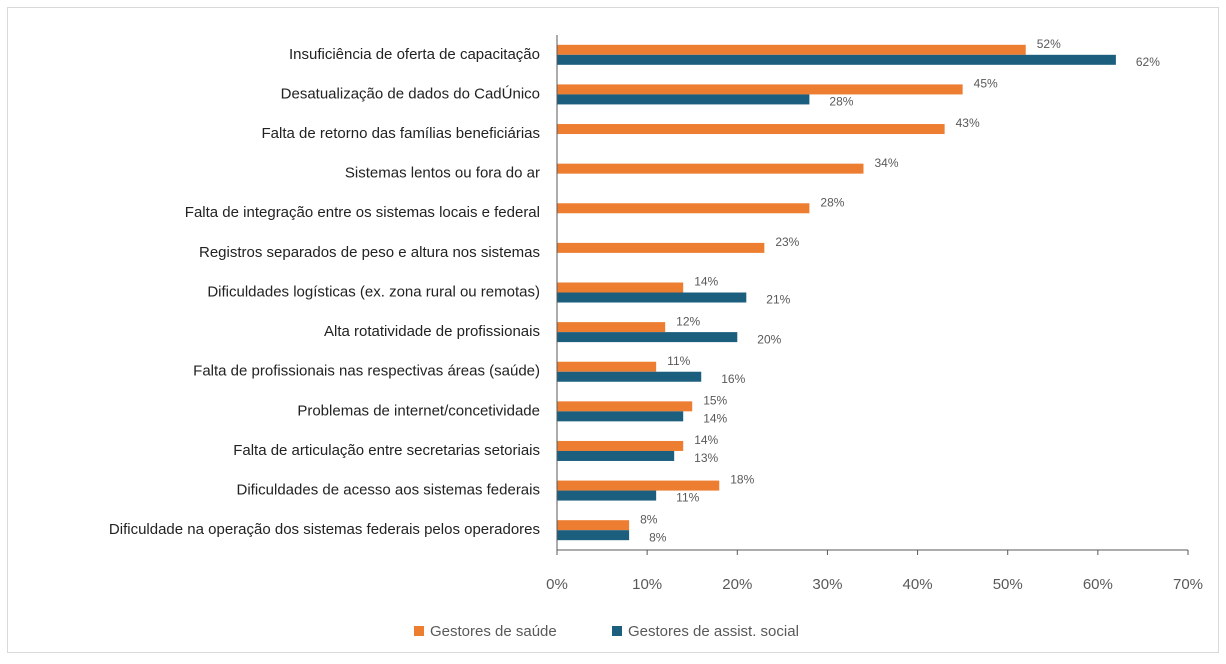 The image size is (1226, 664). I want to click on category-label: Sistemas lentos ou fora do ar, so click(442, 173).